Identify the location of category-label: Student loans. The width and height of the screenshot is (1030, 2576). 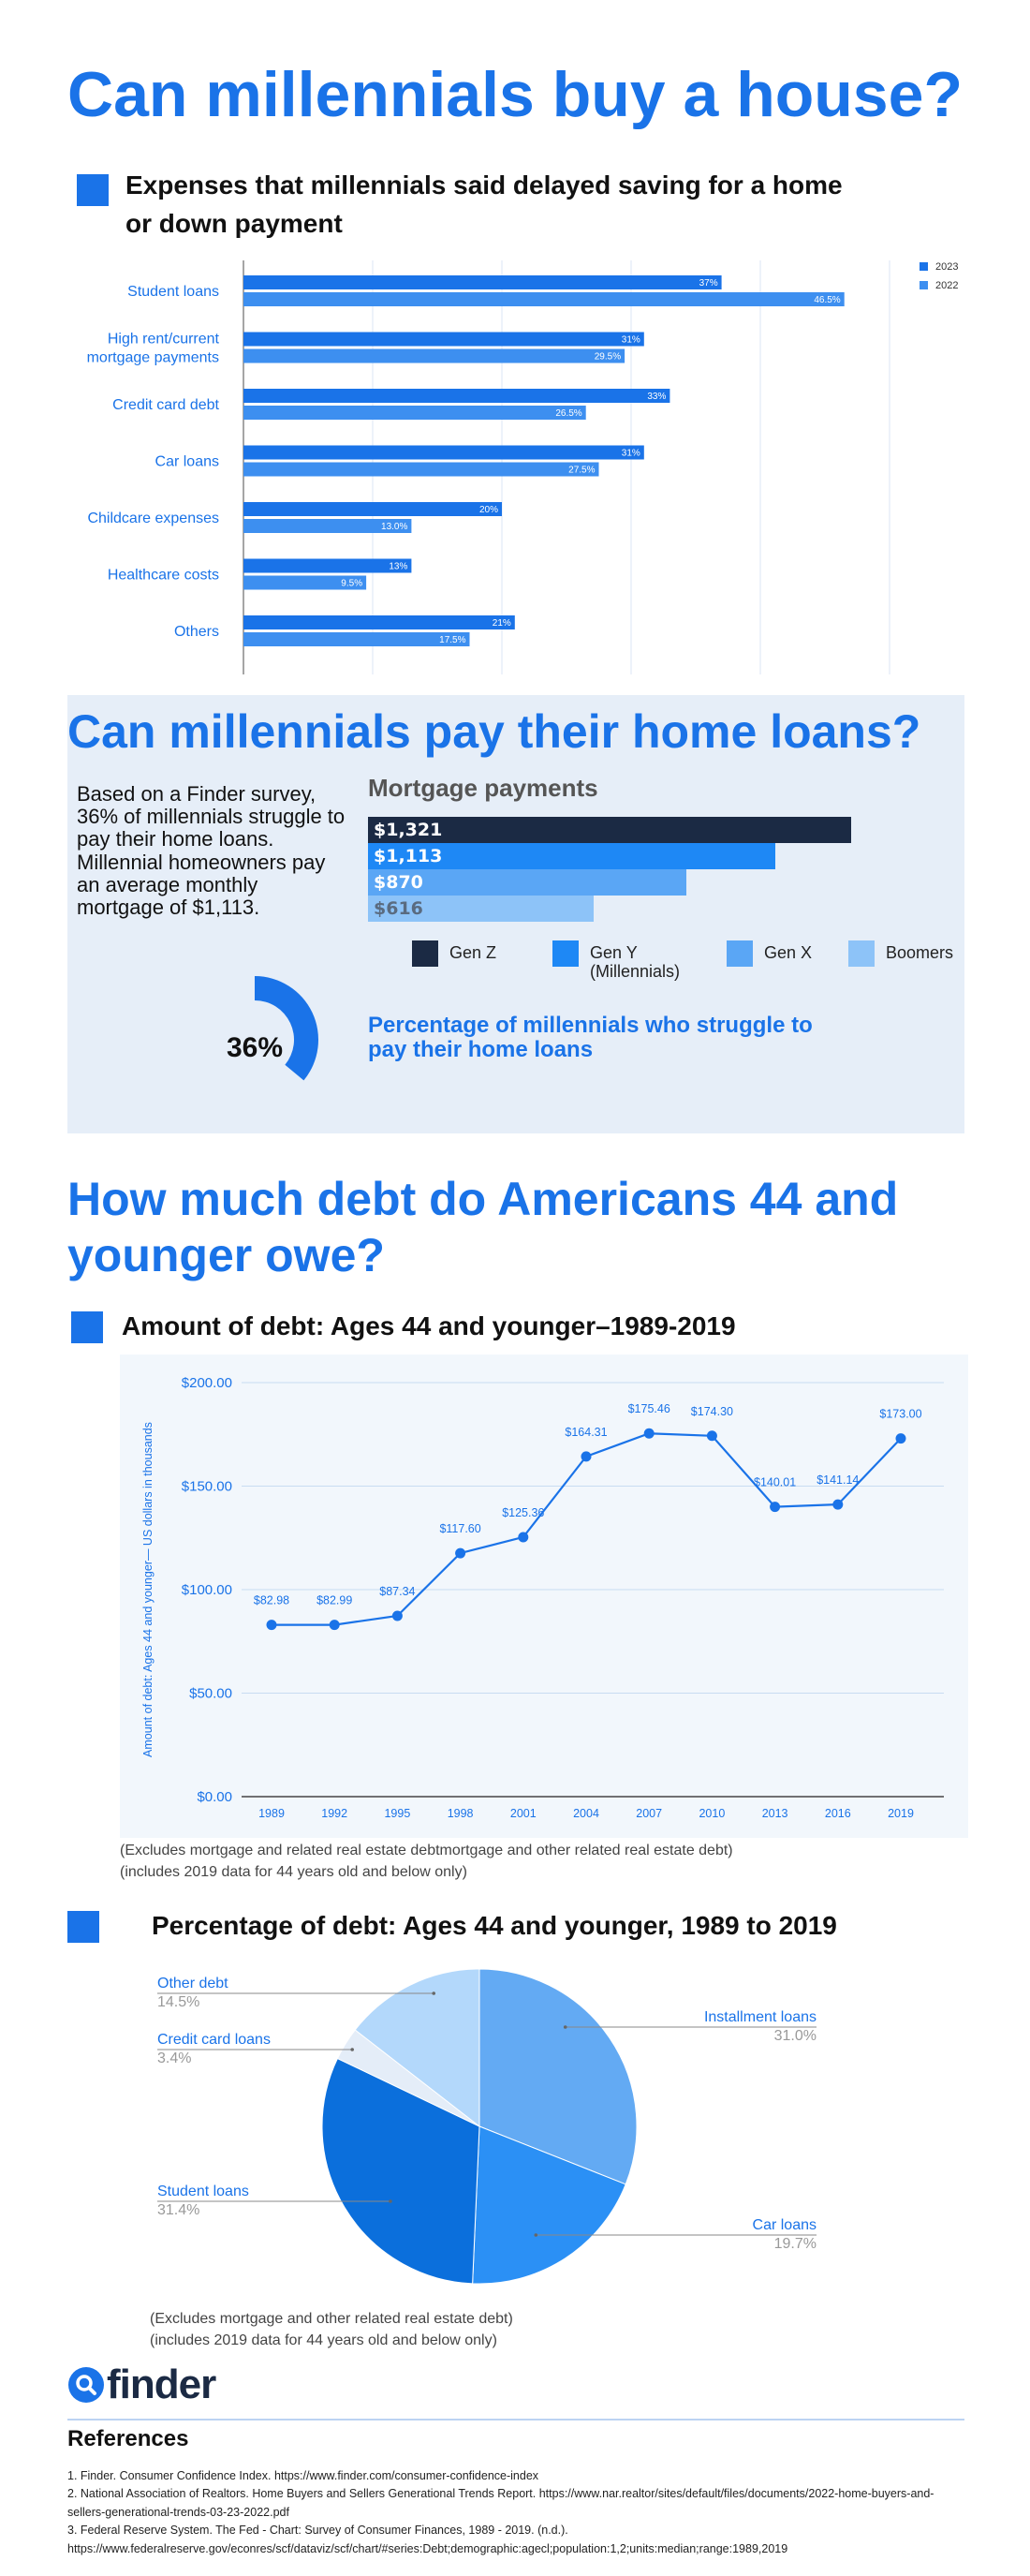
(173, 292).